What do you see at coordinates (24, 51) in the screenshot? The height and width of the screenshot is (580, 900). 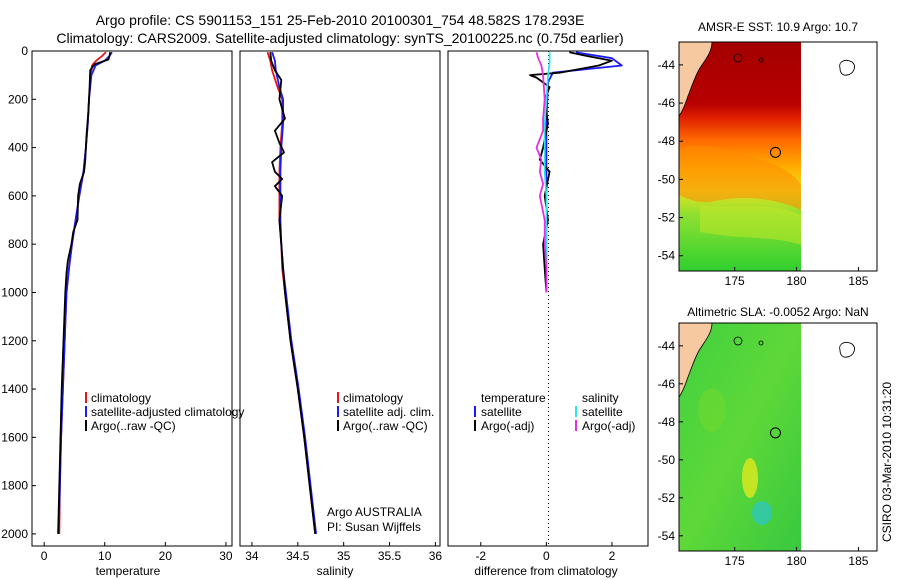 I see `y-tick-label: 0` at bounding box center [24, 51].